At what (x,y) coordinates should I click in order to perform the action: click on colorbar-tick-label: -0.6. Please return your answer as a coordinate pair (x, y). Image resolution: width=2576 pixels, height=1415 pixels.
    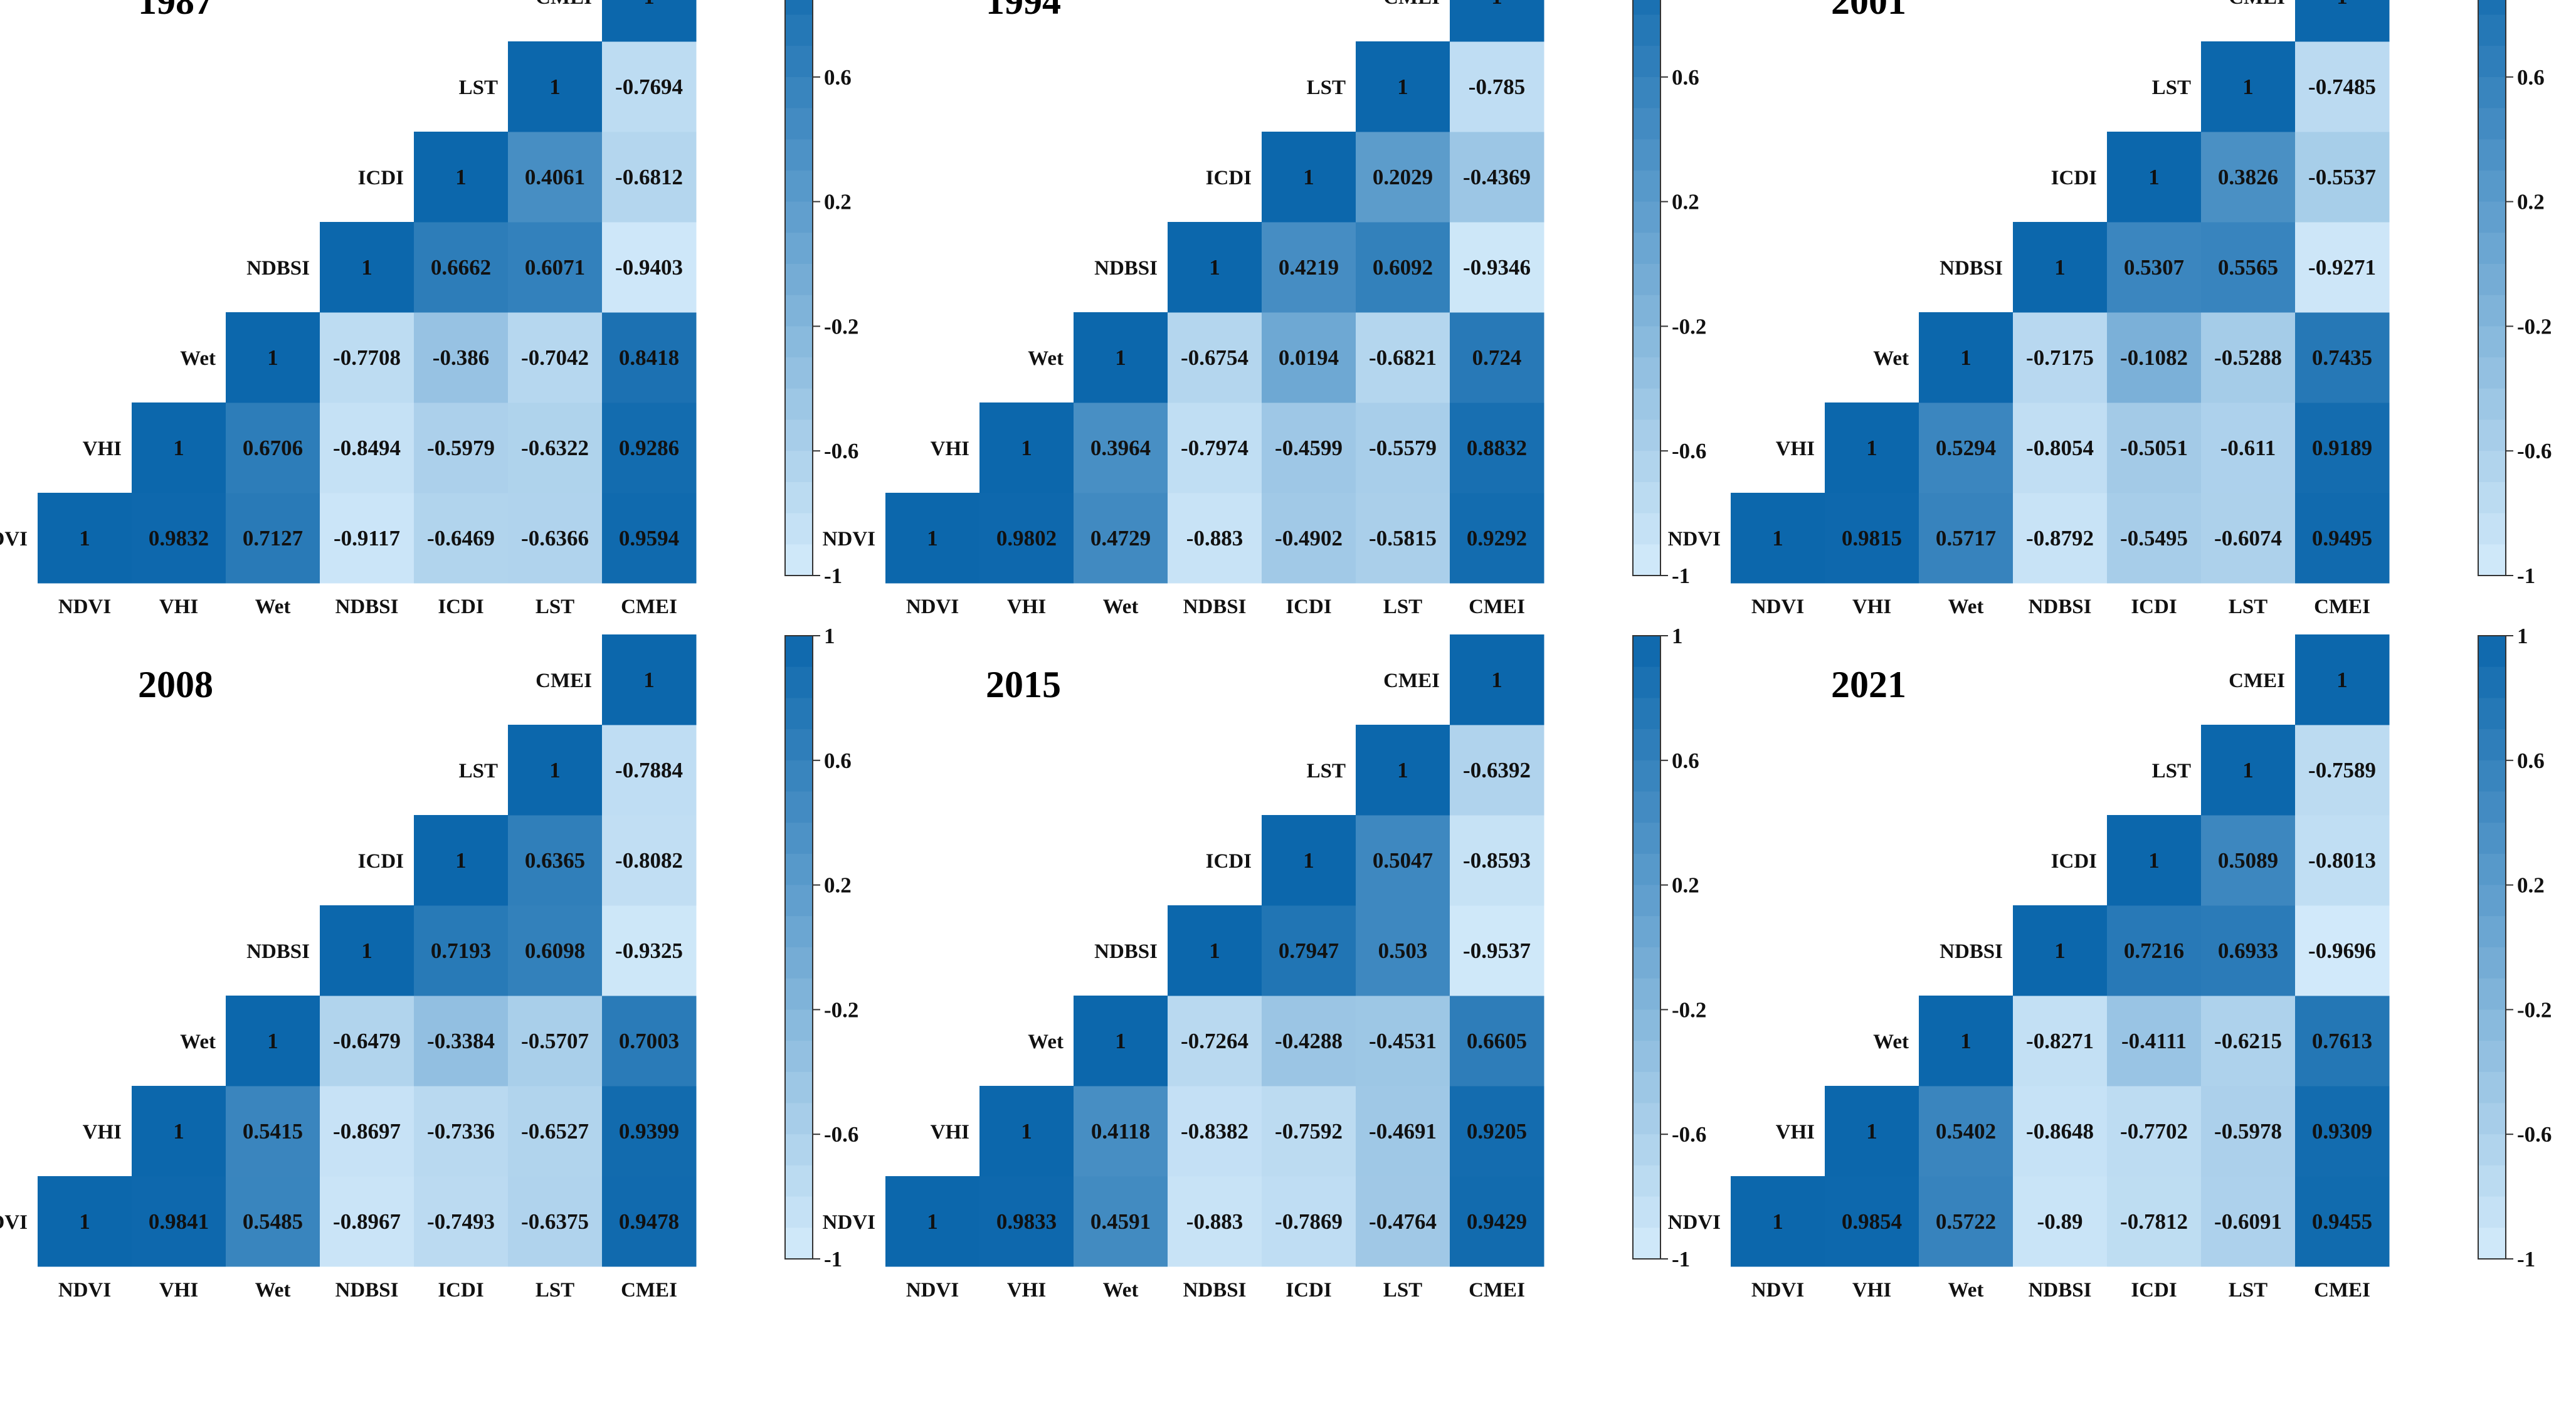
    Looking at the image, I should click on (2534, 1134).